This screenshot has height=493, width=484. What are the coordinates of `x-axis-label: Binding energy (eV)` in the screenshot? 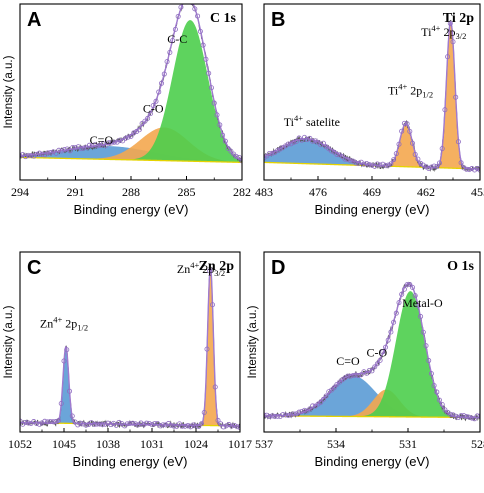 It's located at (130, 461).